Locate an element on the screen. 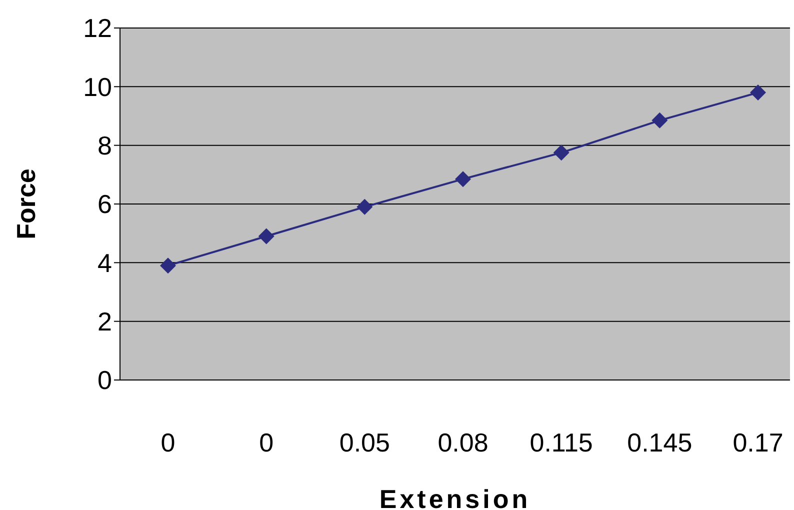 The height and width of the screenshot is (510, 794). x-tick-label: 0.17 is located at coordinates (758, 442).